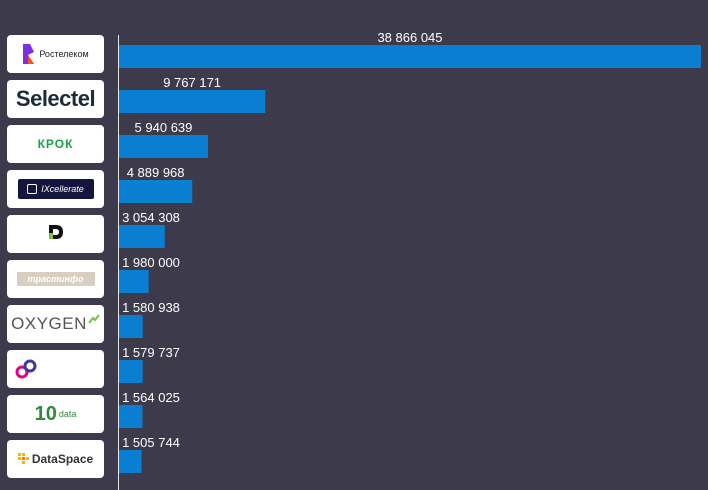 Image resolution: width=708 pixels, height=490 pixels. I want to click on trastinfo-logo-text: трастинфо, so click(55, 279).